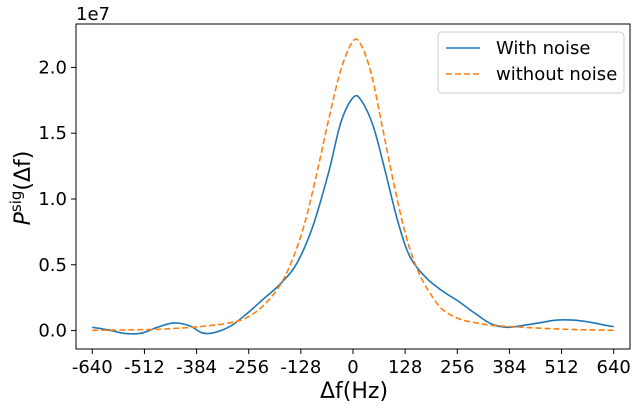 Image resolution: width=640 pixels, height=409 pixels. I want to click on legend-label-with-noise: With noise, so click(543, 48).